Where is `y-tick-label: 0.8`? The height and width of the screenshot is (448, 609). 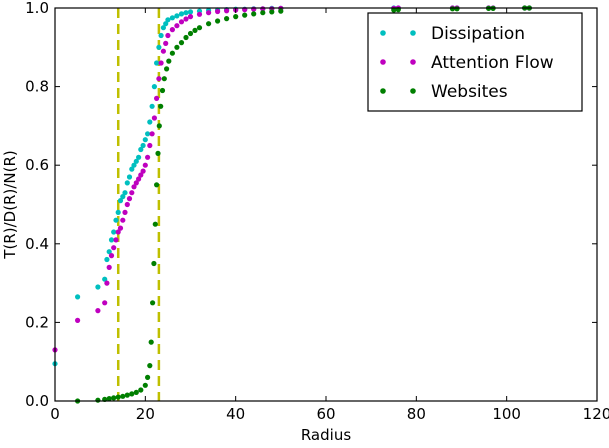 y-tick-label: 0.8 is located at coordinates (37, 87).